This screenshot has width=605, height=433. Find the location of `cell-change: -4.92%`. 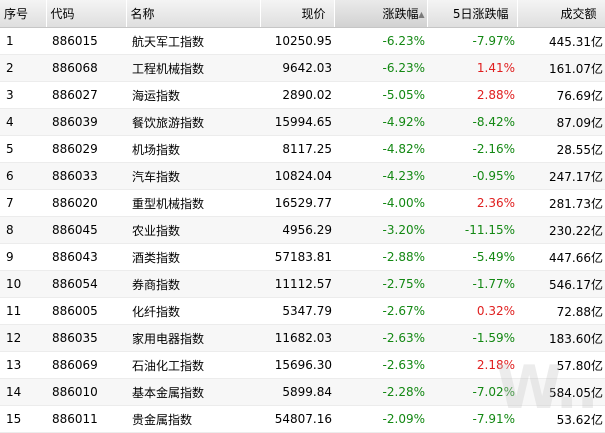

cell-change: -4.92% is located at coordinates (380, 122).